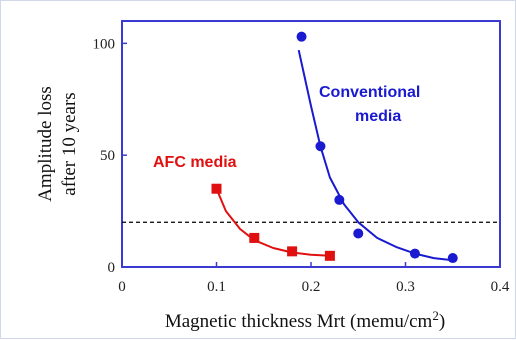 This screenshot has height=340, width=516. Describe the element at coordinates (272, 222) in the screenshot. I see `fit-curve-afc` at that location.